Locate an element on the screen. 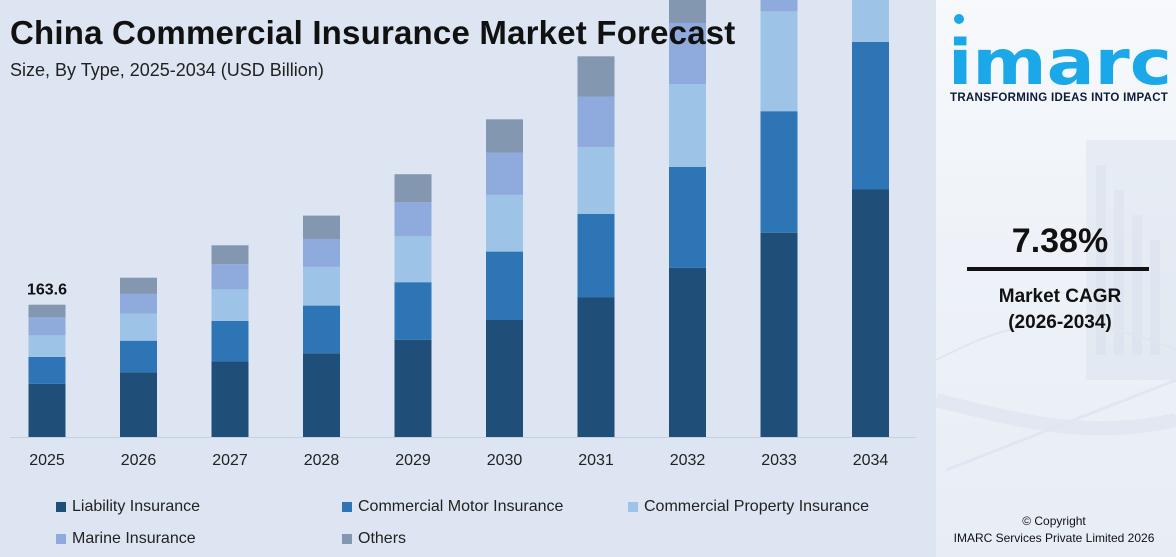 This screenshot has width=1176, height=557. legend-item: Liability Insurance is located at coordinates (128, 507).